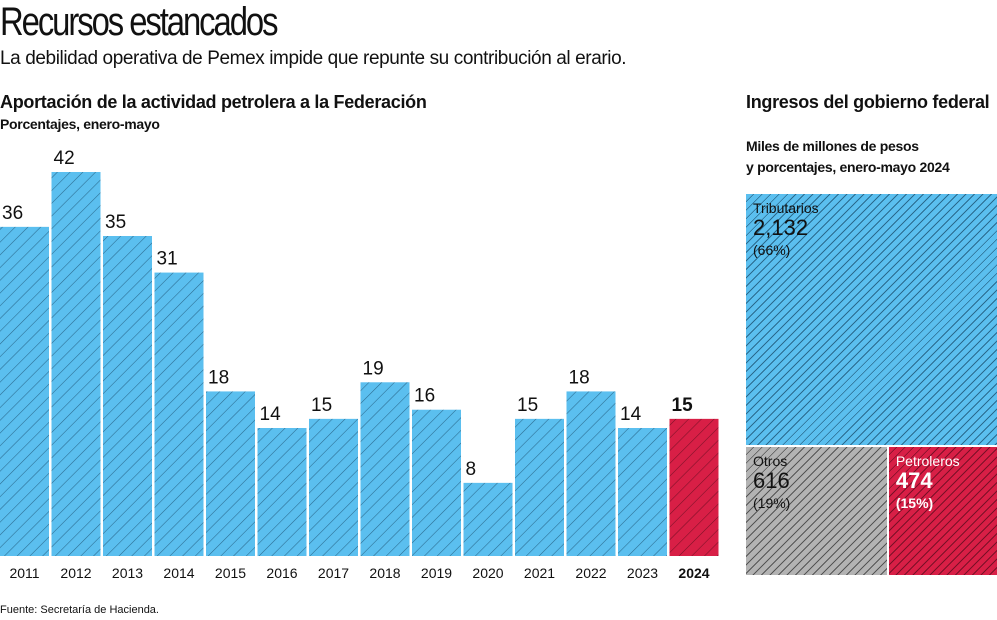  What do you see at coordinates (64, 158) in the screenshot?
I see `data-label-2012: 42` at bounding box center [64, 158].